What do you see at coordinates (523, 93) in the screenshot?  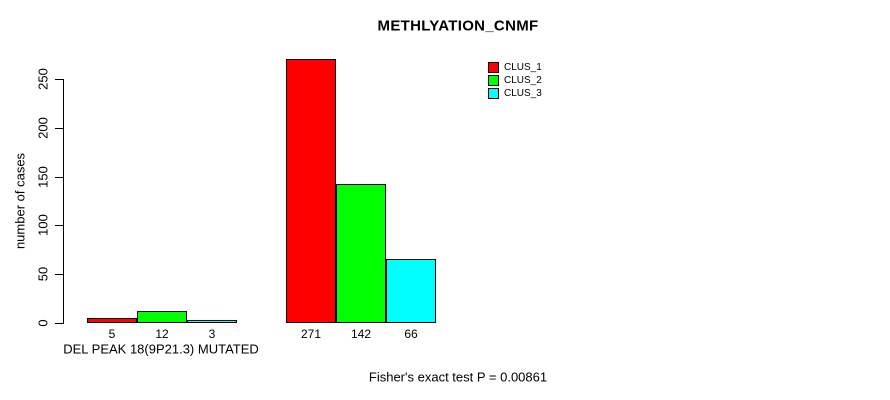 I see `legend-label-clus_3: CLUS_3` at bounding box center [523, 93].